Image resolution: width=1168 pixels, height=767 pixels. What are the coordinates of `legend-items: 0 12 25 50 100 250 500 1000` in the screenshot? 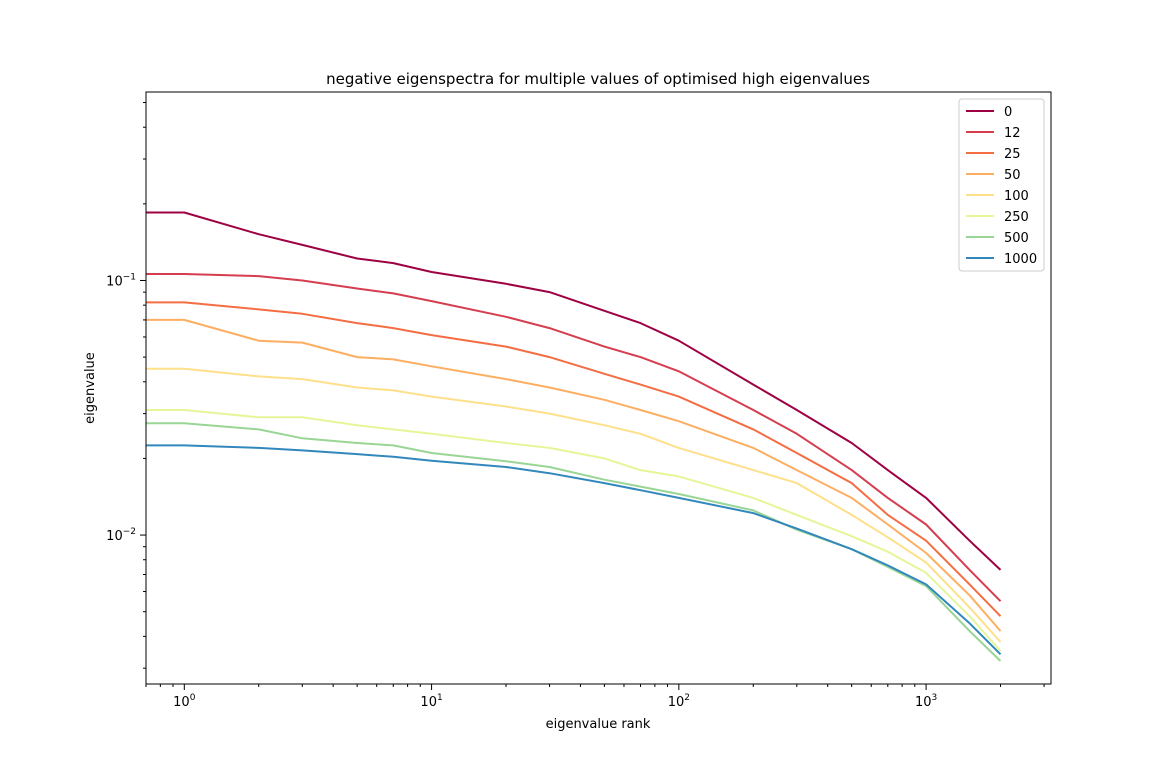 It's located at (1001, 186).